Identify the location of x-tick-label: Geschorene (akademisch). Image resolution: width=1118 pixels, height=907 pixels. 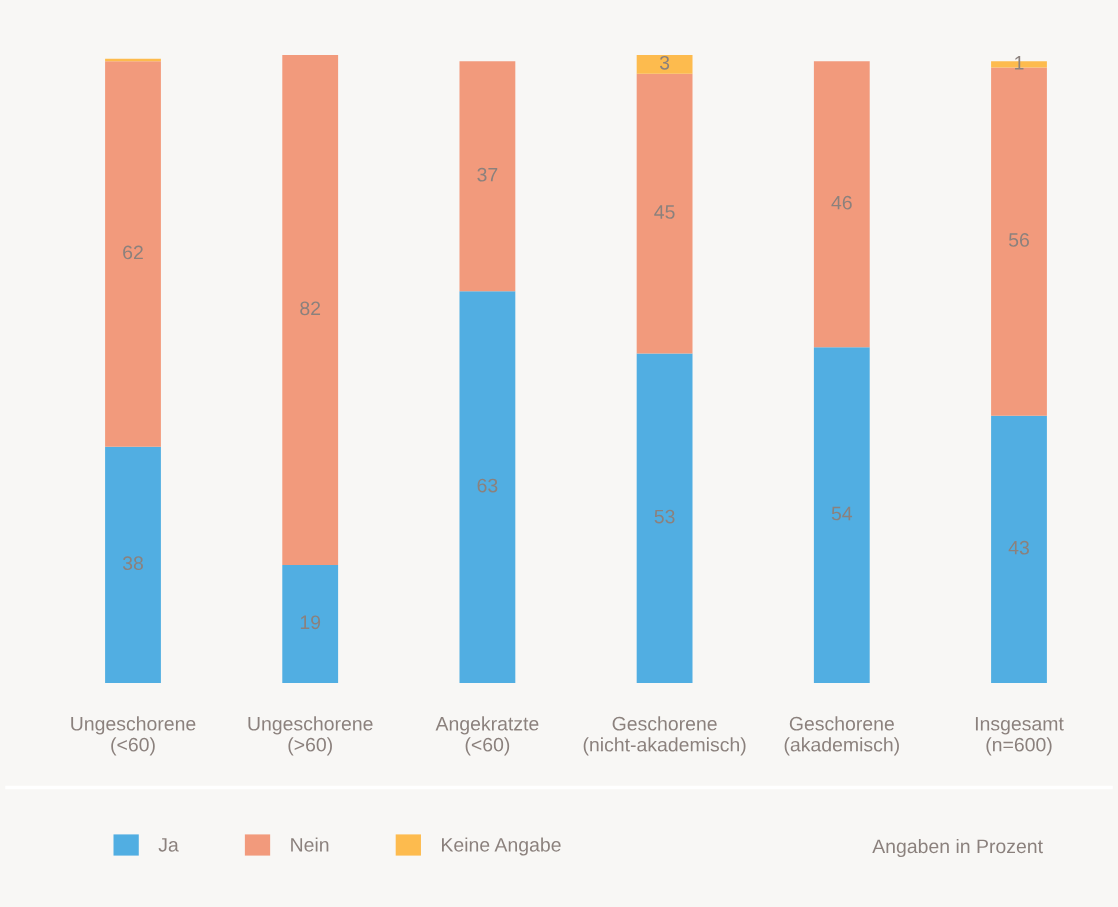
(841, 736).